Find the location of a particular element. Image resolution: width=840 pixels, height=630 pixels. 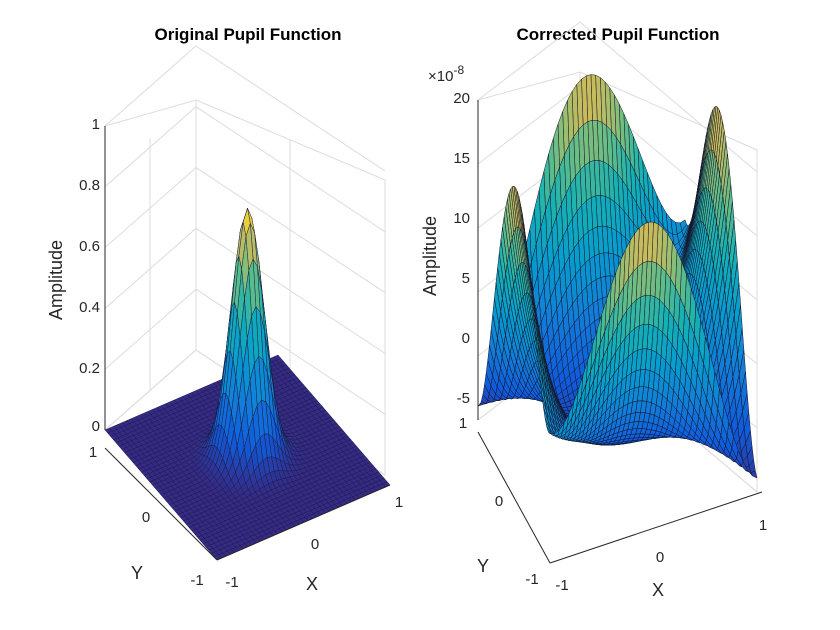

left-y-axis-label: Y is located at coordinates (137, 573).